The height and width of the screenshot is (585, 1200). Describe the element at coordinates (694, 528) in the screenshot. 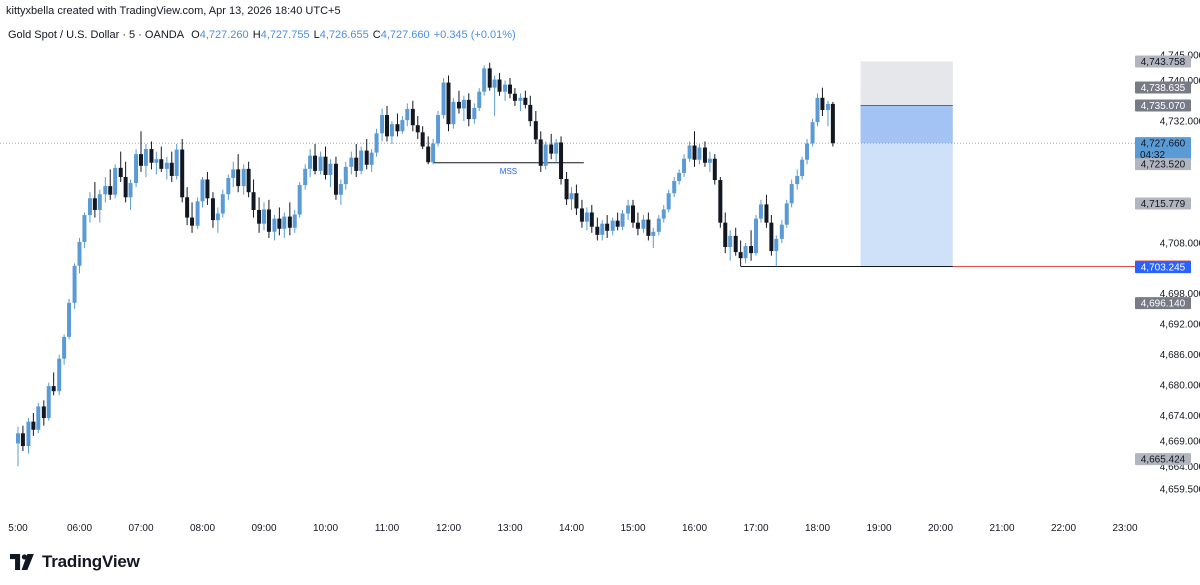

I see `time-tick-label: 16:00` at that location.